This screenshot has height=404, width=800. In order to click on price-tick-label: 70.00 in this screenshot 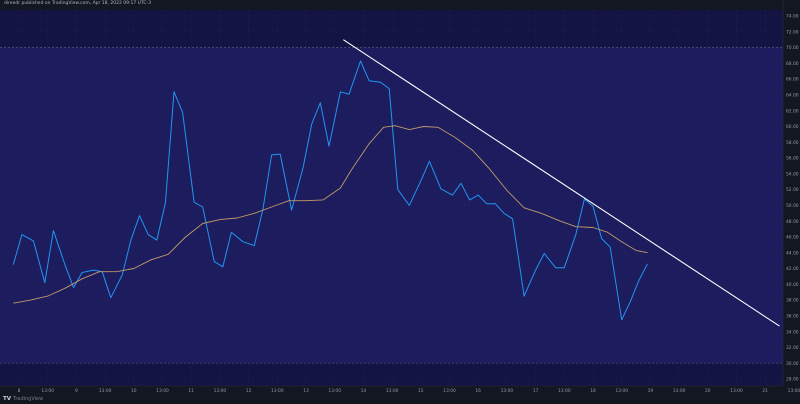, I will do `click(792, 48)`.